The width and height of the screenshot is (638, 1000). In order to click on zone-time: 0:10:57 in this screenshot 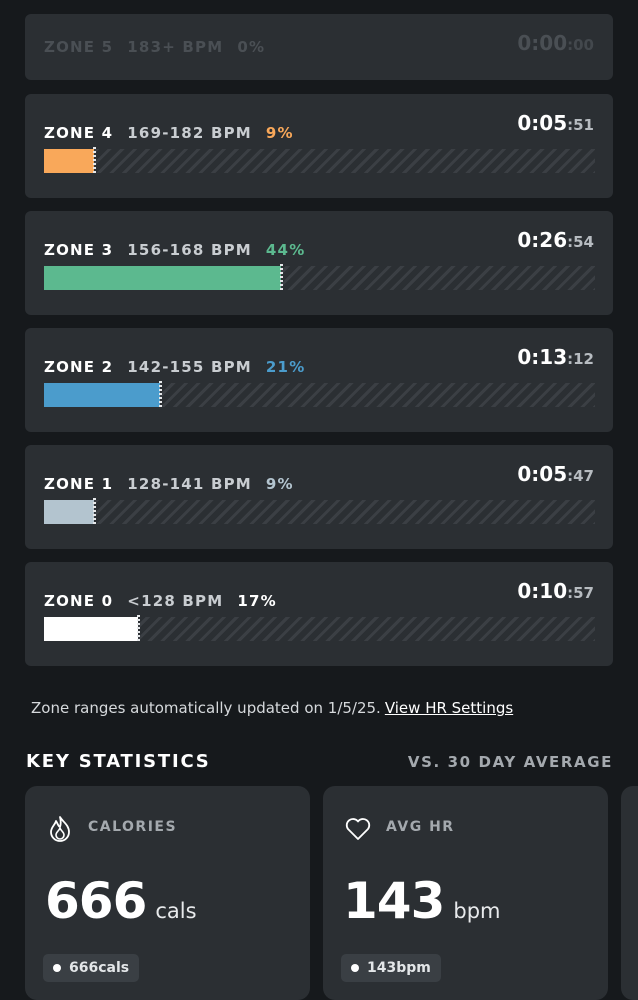, I will do `click(555, 591)`.